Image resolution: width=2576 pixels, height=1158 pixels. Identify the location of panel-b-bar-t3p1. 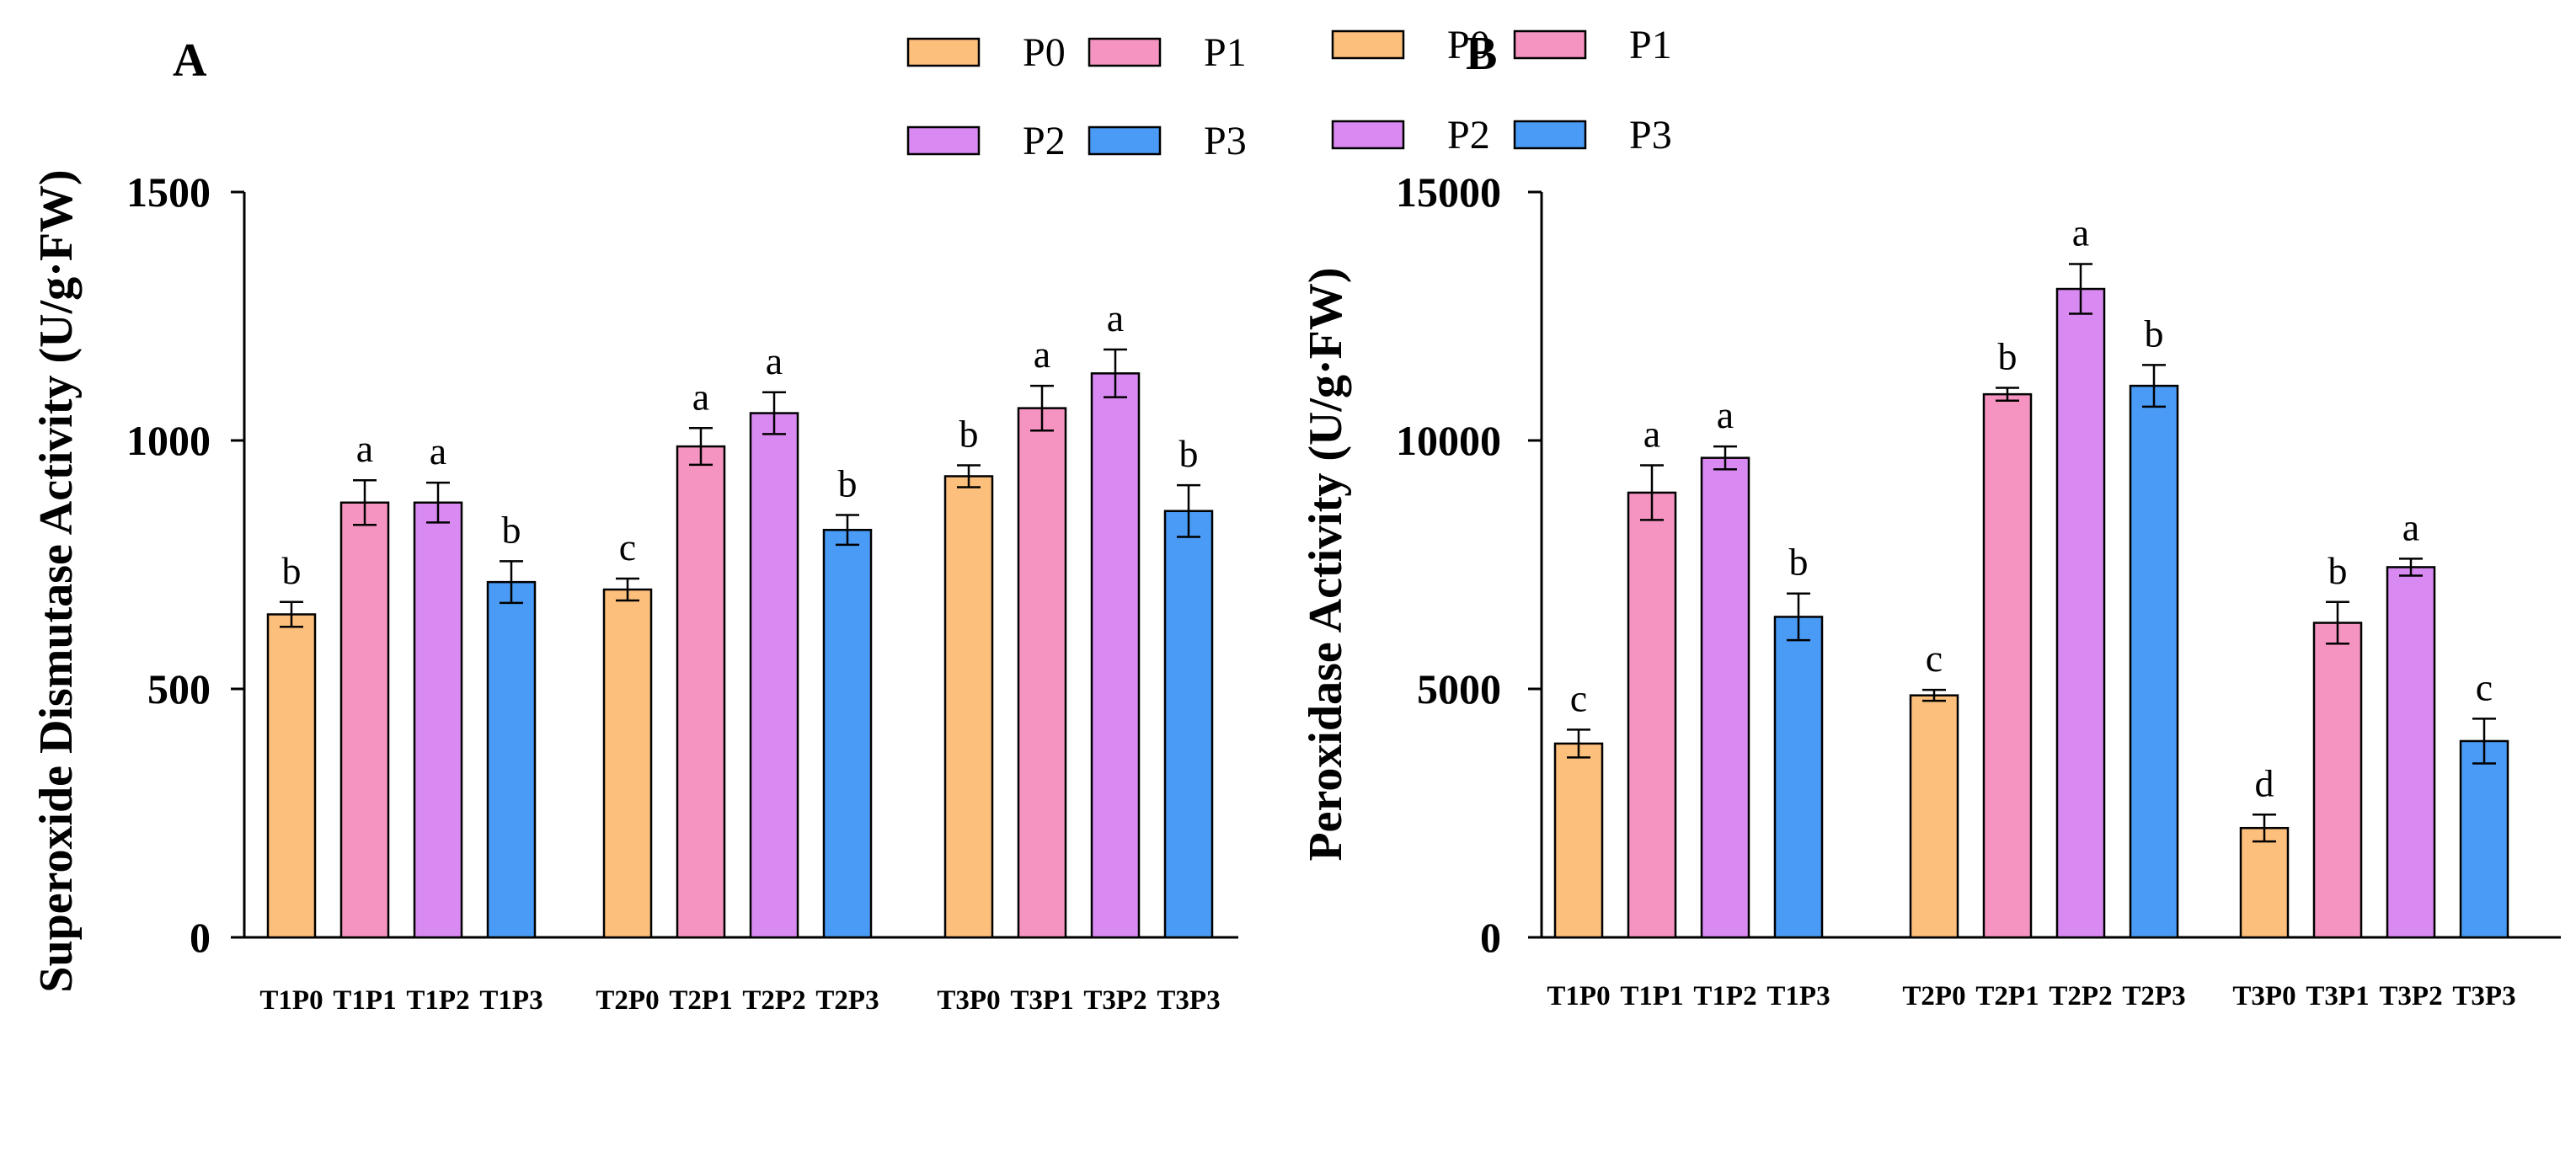
(2337, 780).